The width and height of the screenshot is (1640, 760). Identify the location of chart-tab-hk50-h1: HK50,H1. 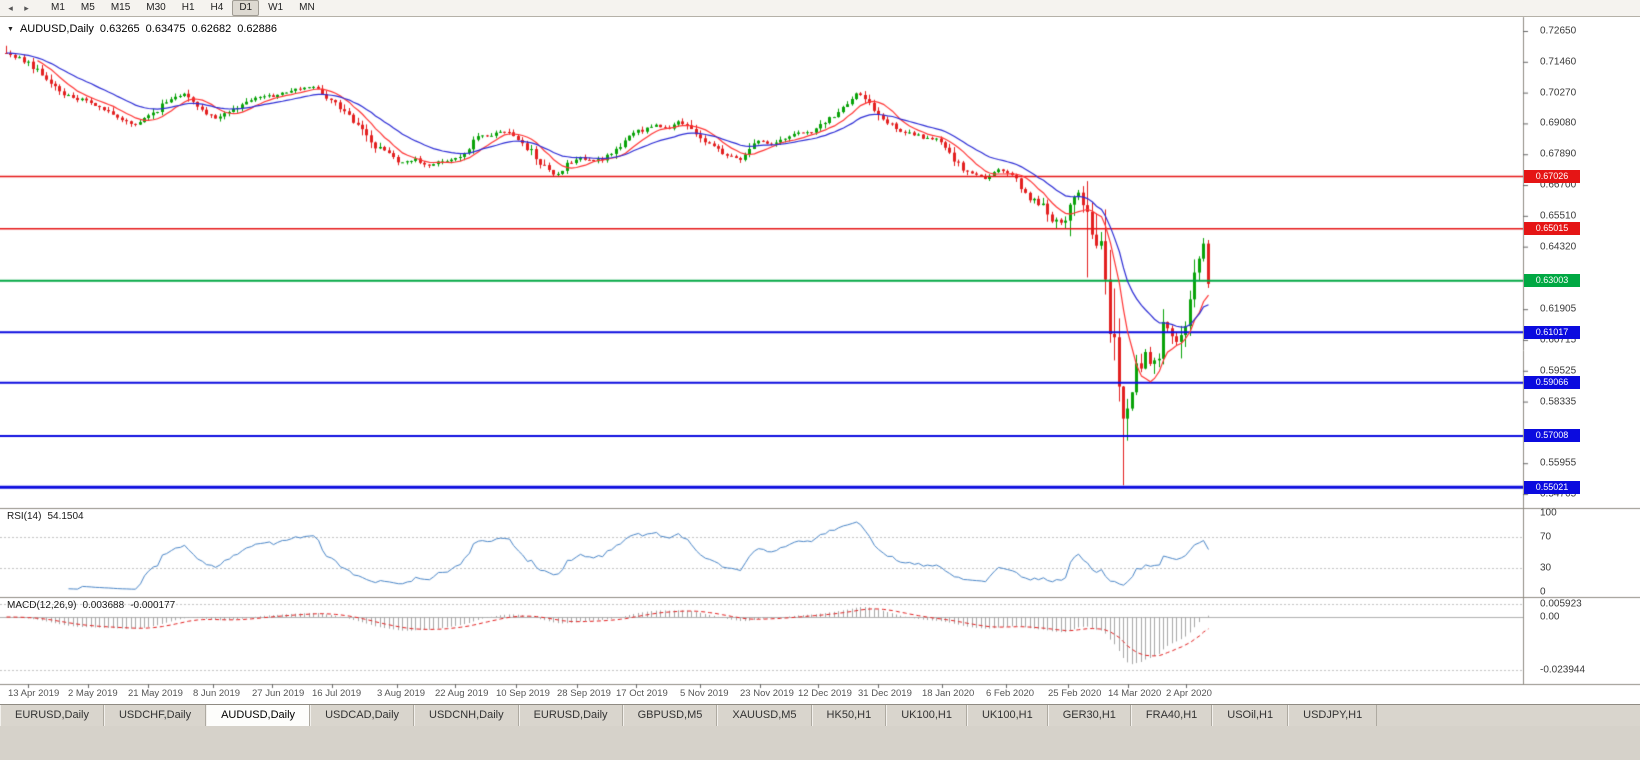
(849, 715).